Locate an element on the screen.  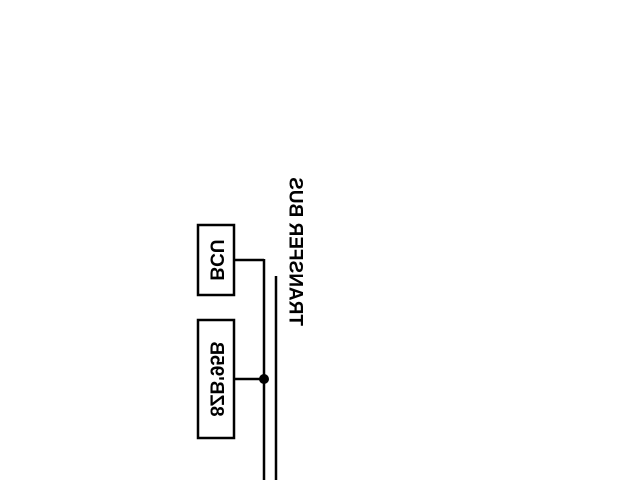
register-label: 8ZB'95B is located at coordinates (216, 378).